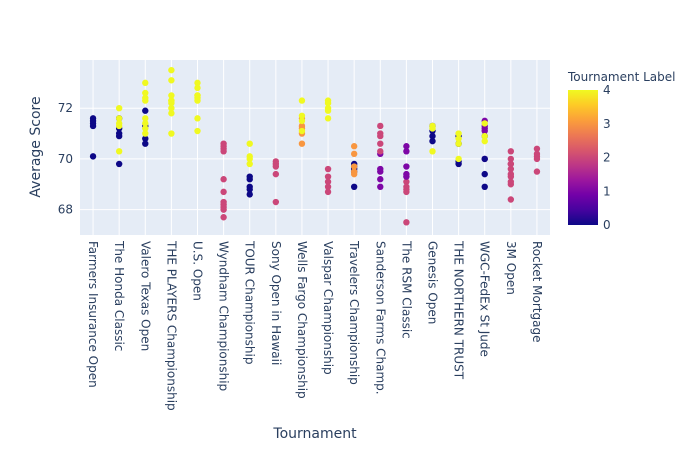 The image size is (700, 450). I want to click on x-tick-label: Wells Fargo Championship, so click(302, 320).